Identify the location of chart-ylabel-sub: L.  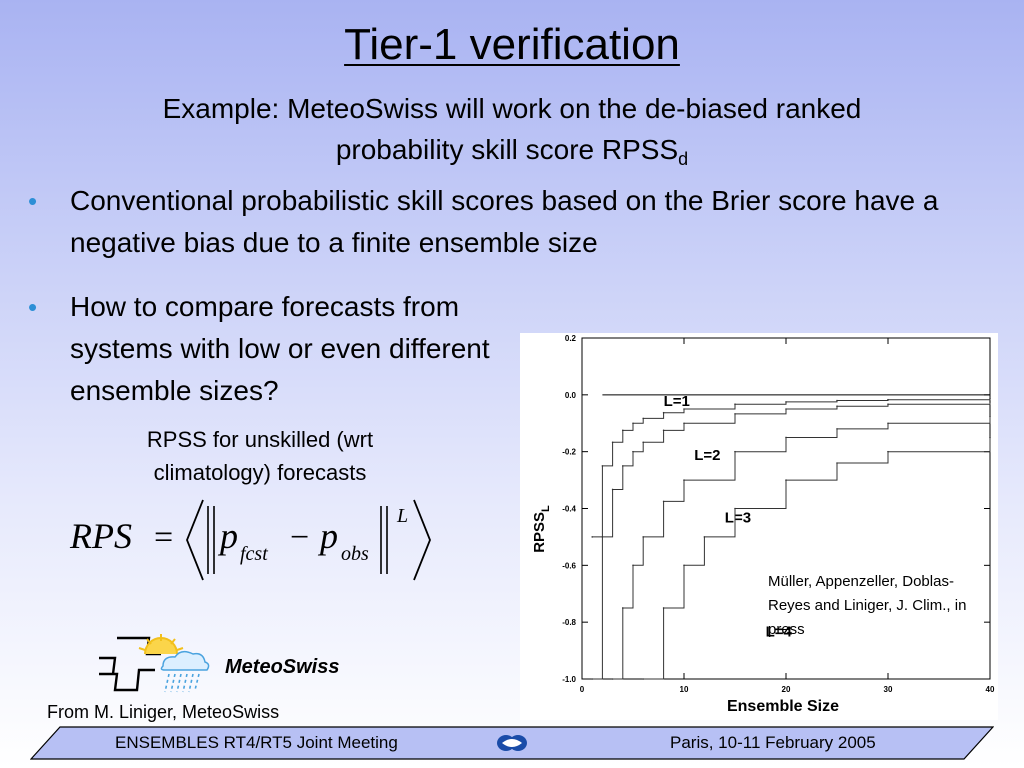
(546, 508).